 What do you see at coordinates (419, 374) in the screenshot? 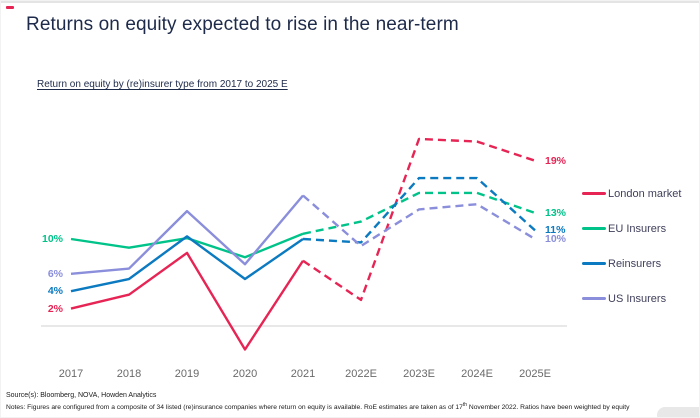
I see `x-axis-label-2023E: 2023E` at bounding box center [419, 374].